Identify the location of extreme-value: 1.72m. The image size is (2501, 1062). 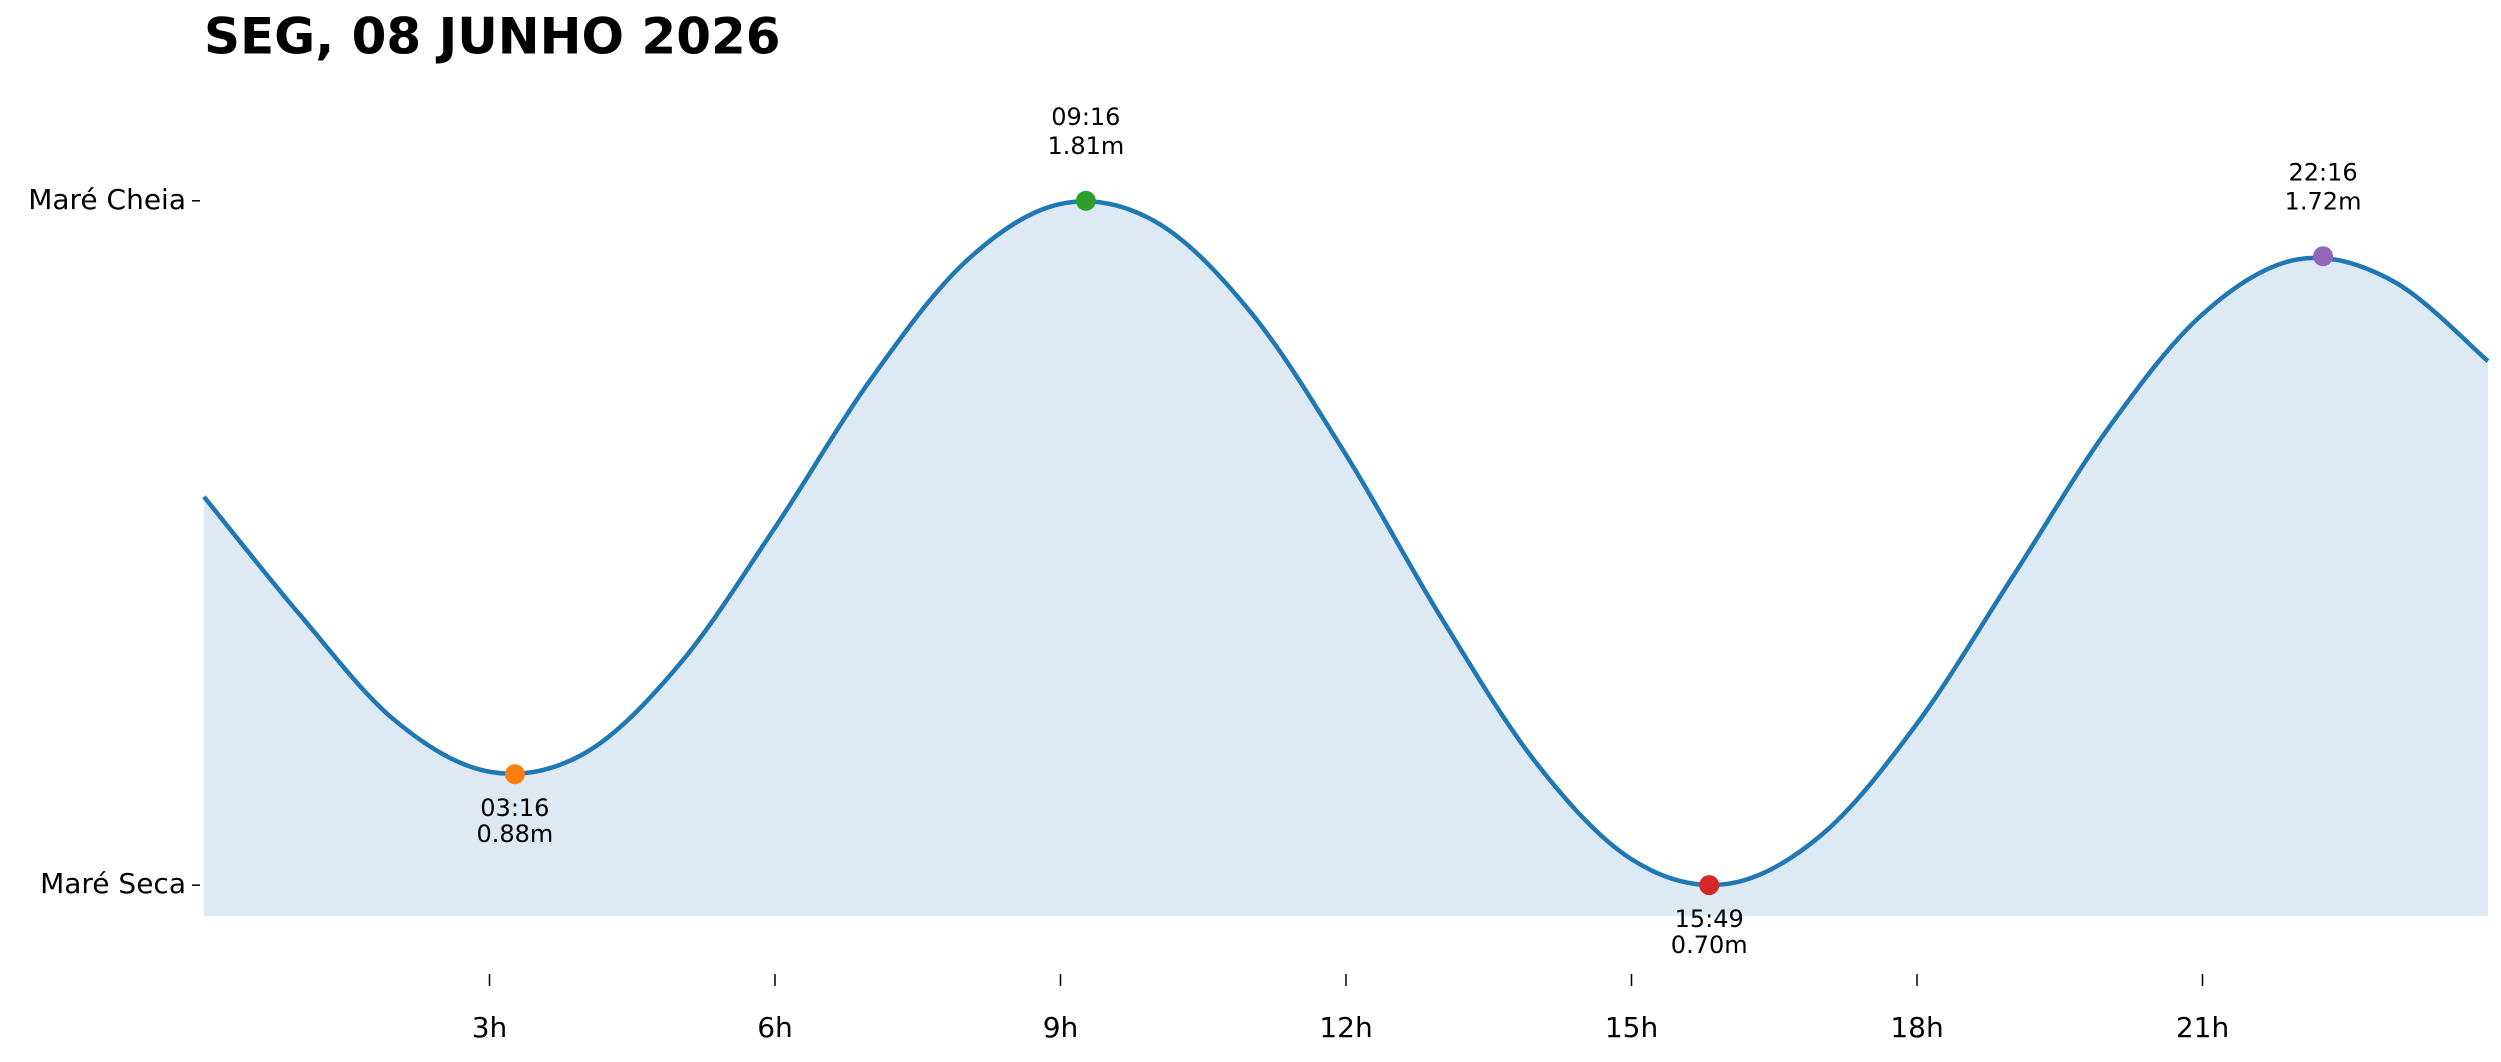
(2323, 201).